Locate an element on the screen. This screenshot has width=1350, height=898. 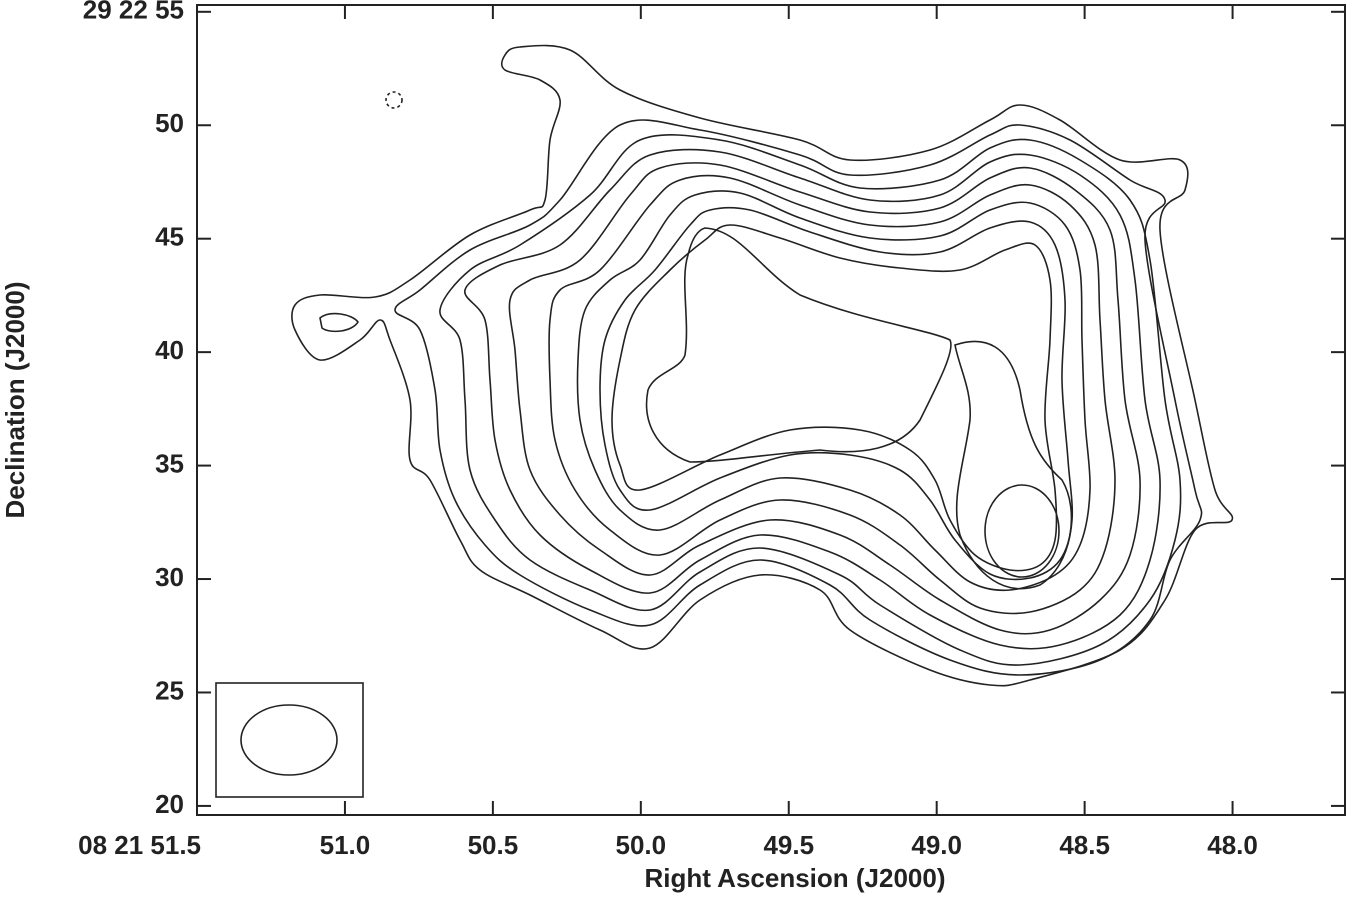
y-tick-label: 20 is located at coordinates (169, 804).